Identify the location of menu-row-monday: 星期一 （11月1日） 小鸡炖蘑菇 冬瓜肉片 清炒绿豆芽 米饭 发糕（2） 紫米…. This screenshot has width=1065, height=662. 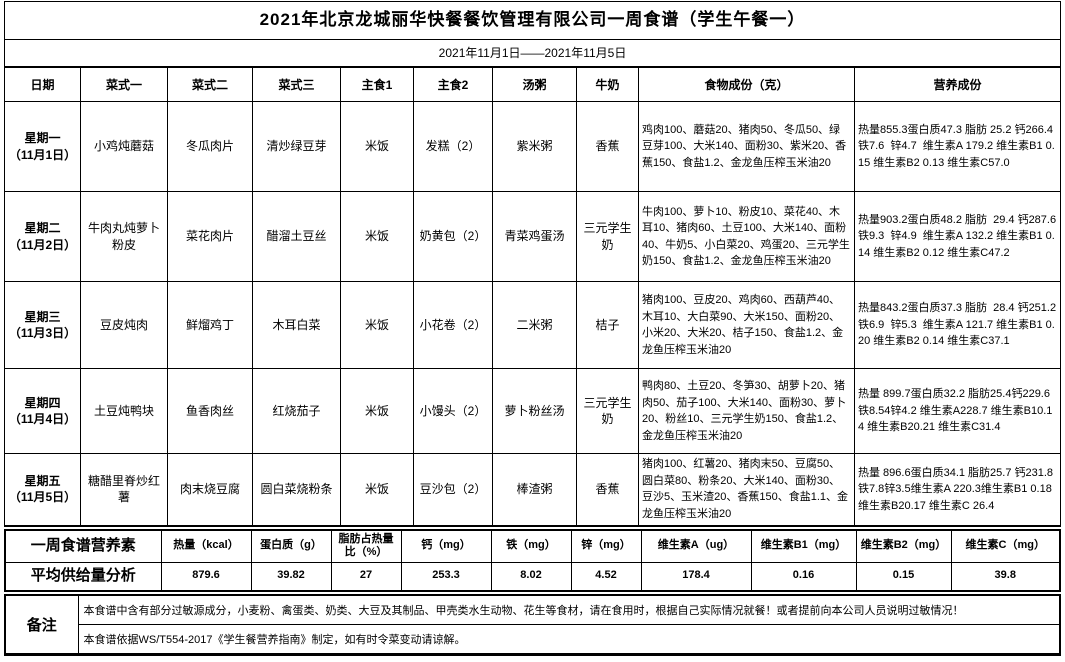
(532, 146).